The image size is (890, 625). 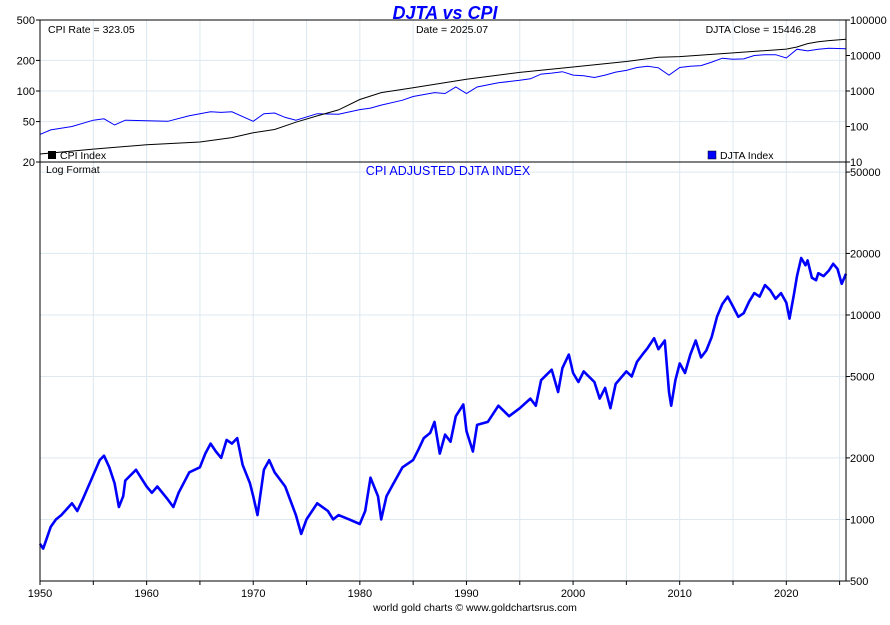 I want to click on top-right-tick-label: 10, so click(x=856, y=163).